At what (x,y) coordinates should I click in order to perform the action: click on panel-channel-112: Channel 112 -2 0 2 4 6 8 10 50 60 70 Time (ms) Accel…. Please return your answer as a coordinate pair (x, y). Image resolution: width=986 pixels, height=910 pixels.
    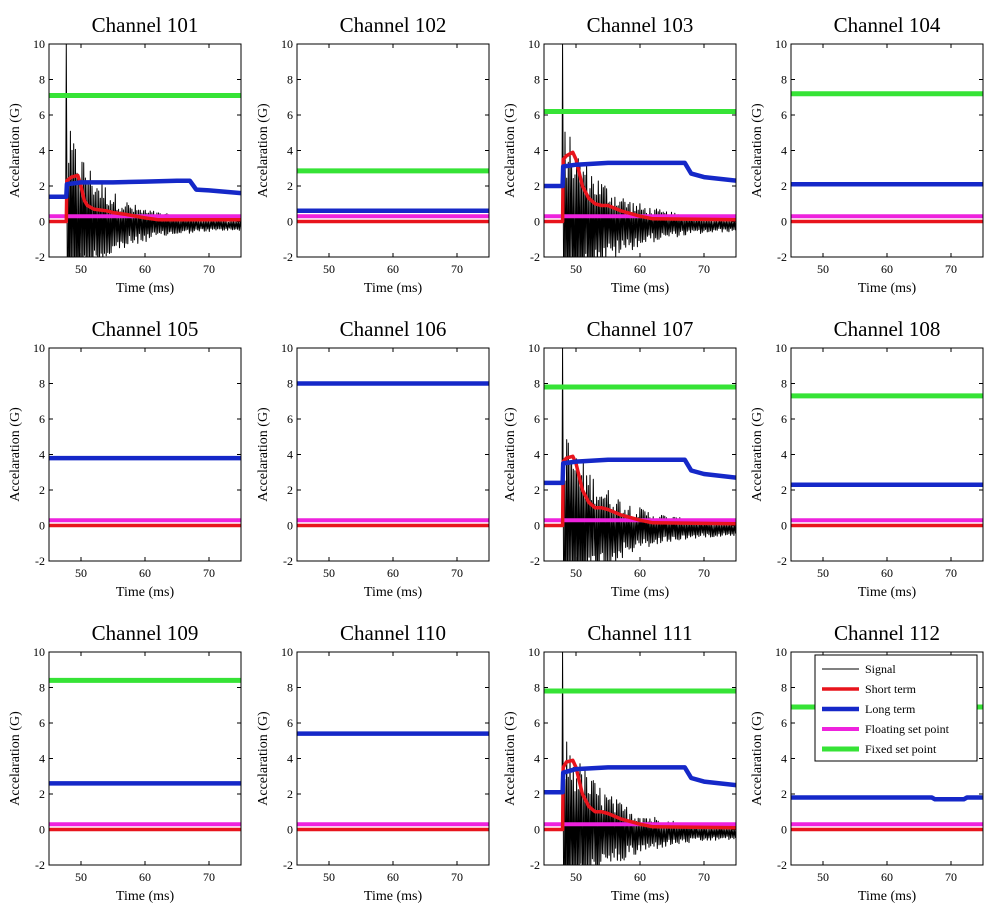
    Looking at the image, I should click on (867, 762).